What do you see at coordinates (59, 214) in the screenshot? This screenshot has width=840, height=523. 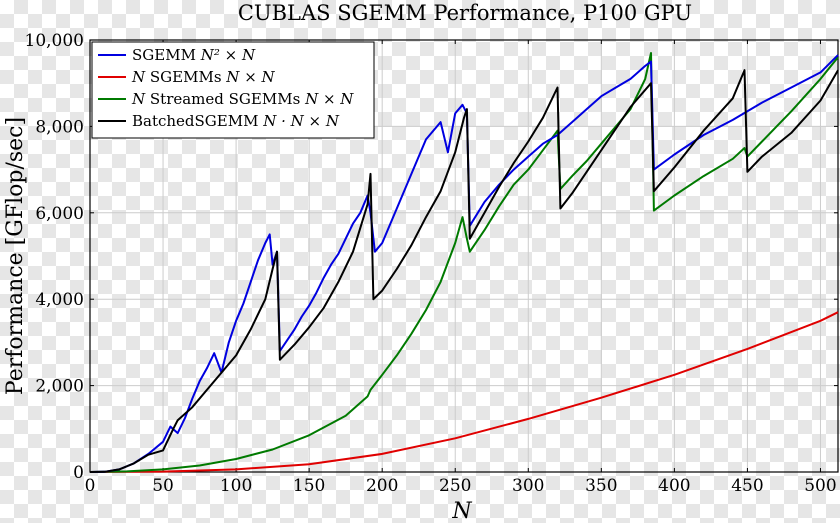 I see `y-tick-label: 6,000` at bounding box center [59, 214].